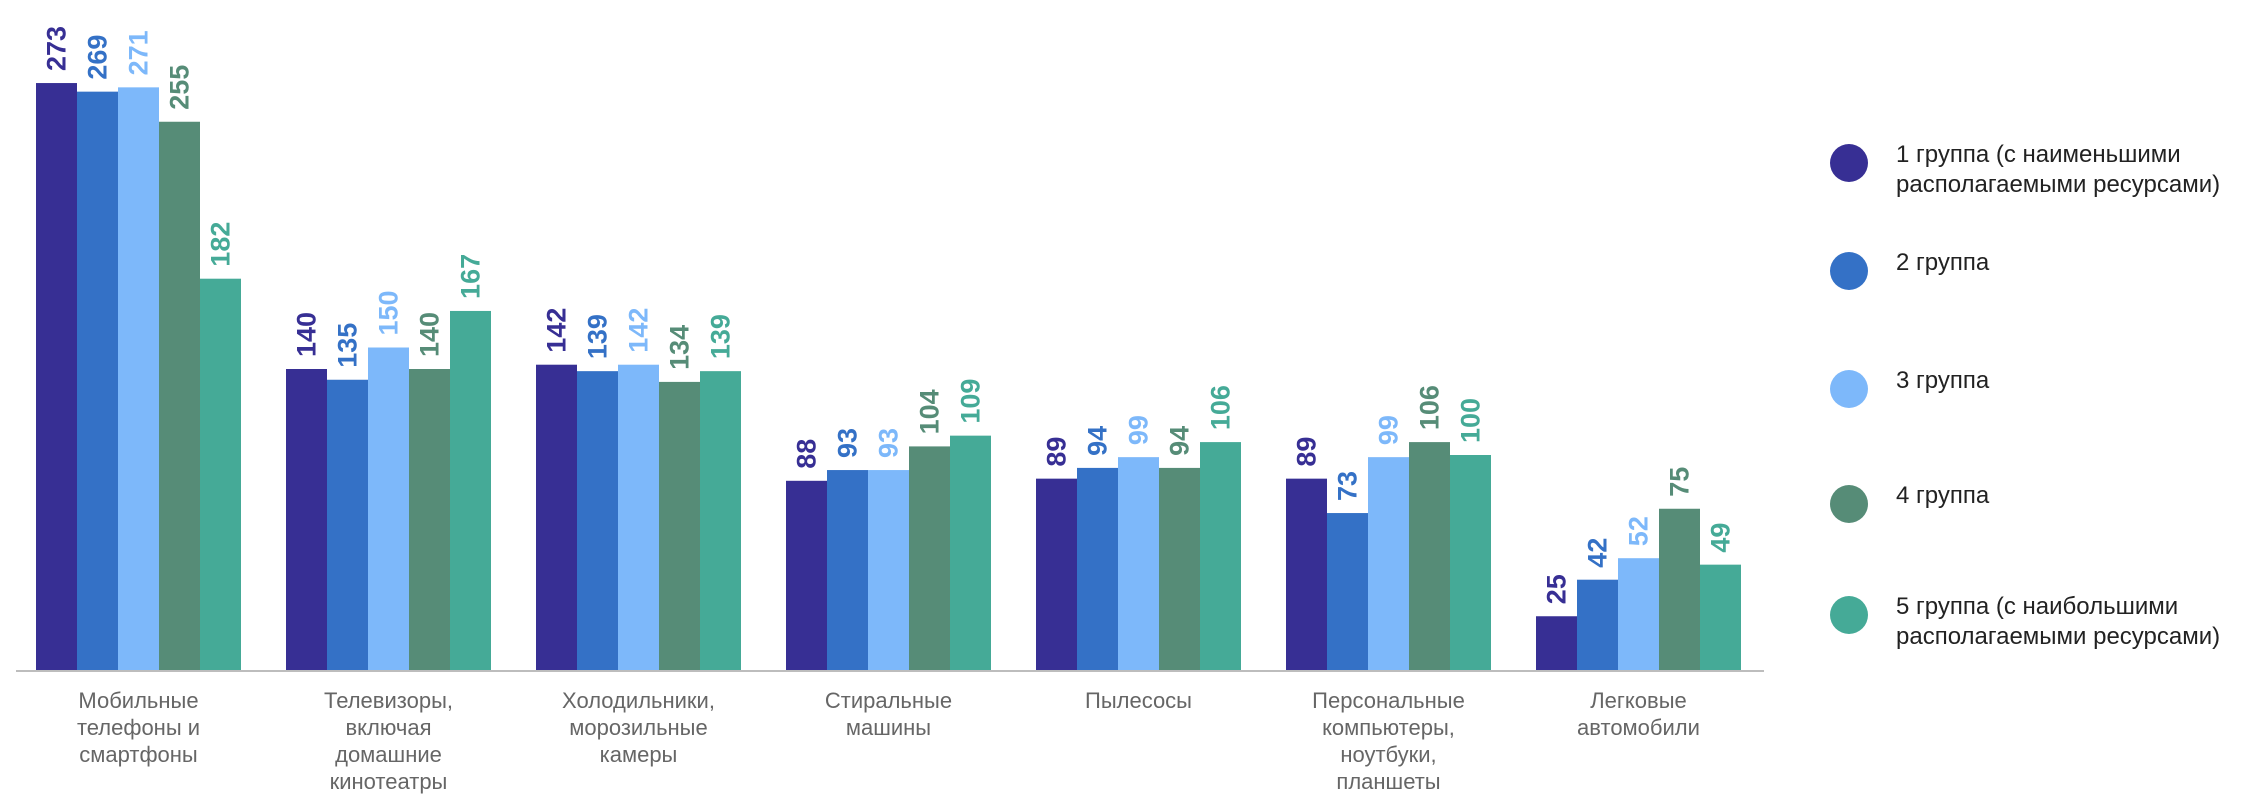 The height and width of the screenshot is (794, 2264). What do you see at coordinates (638, 727) in the screenshot?
I see `category-label-3: Холодильники, морозильные камеры` at bounding box center [638, 727].